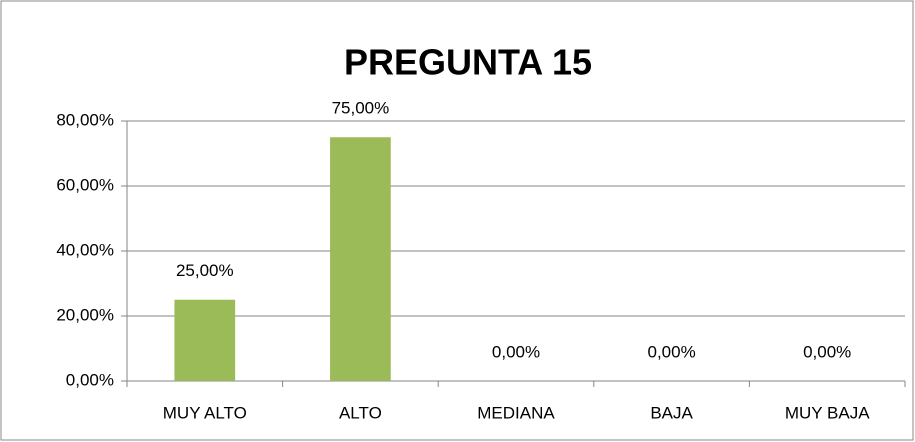  I want to click on y-tick-label: 20,00%, so click(85, 314).